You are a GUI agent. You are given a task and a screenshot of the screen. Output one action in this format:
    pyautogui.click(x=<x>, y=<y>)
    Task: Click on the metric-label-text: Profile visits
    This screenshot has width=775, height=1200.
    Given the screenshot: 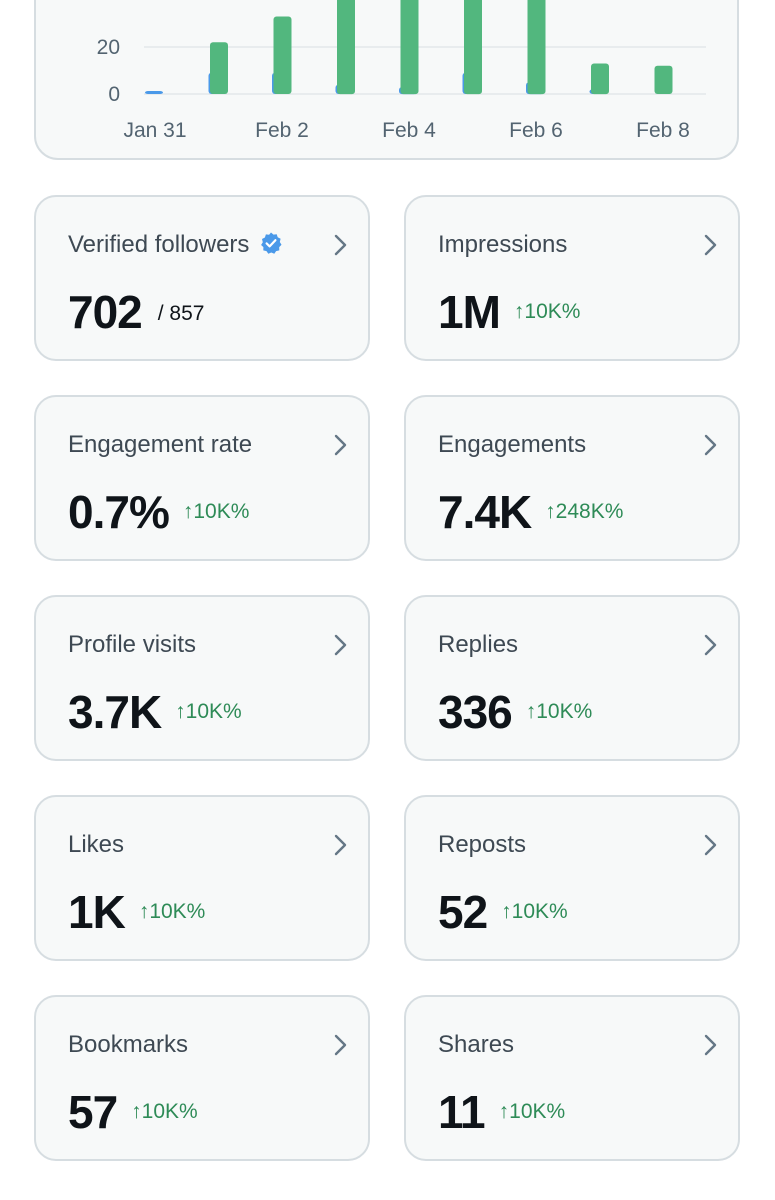 What is the action you would take?
    pyautogui.click(x=132, y=644)
    